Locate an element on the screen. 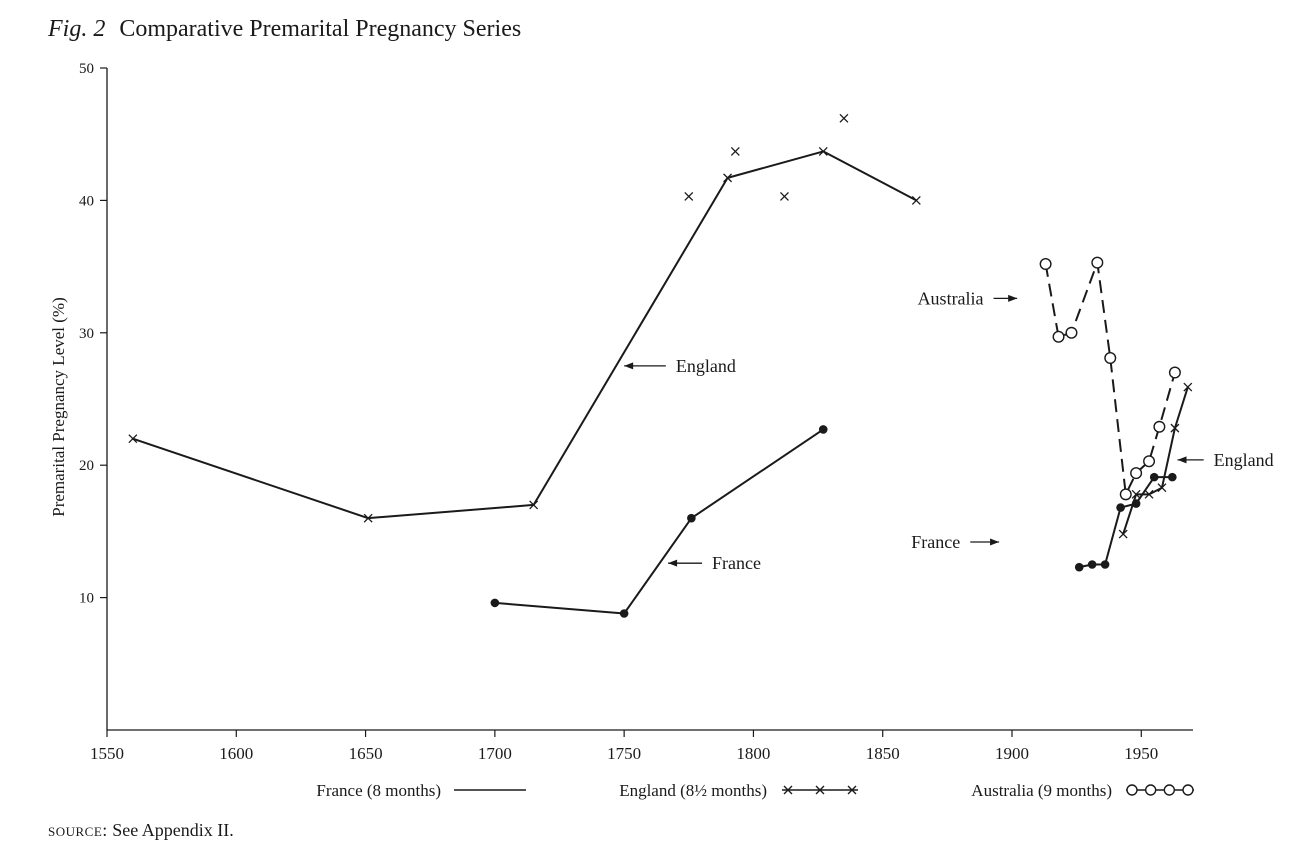 The width and height of the screenshot is (1306, 862). series-australia is located at coordinates (1110, 378).